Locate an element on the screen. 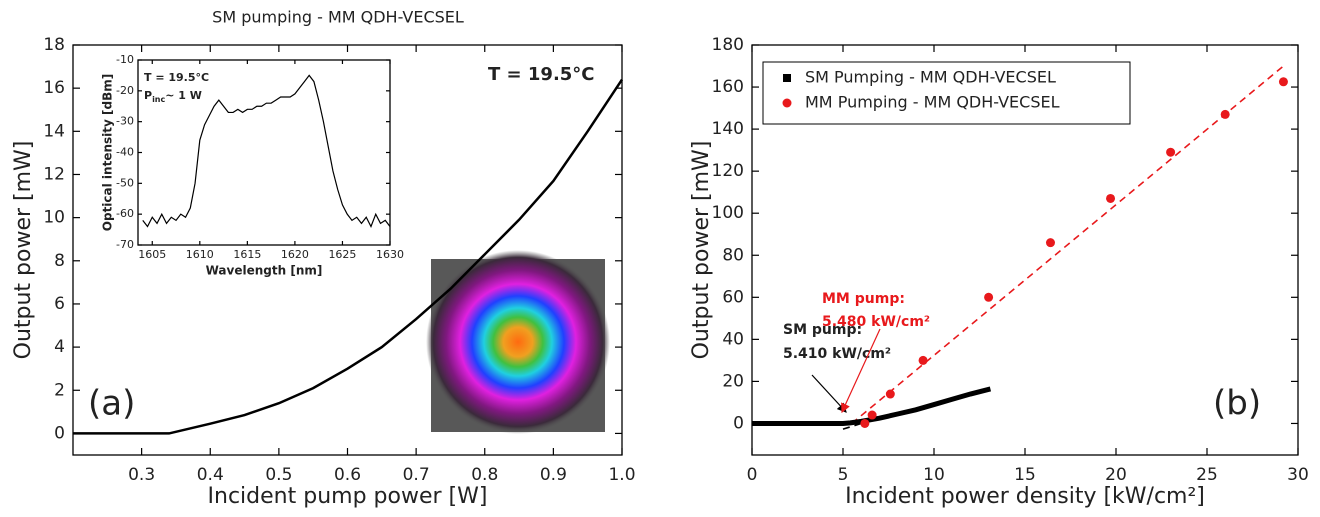 This screenshot has height=517, width=1320. x-tick-label: 1610 is located at coordinates (200, 254).